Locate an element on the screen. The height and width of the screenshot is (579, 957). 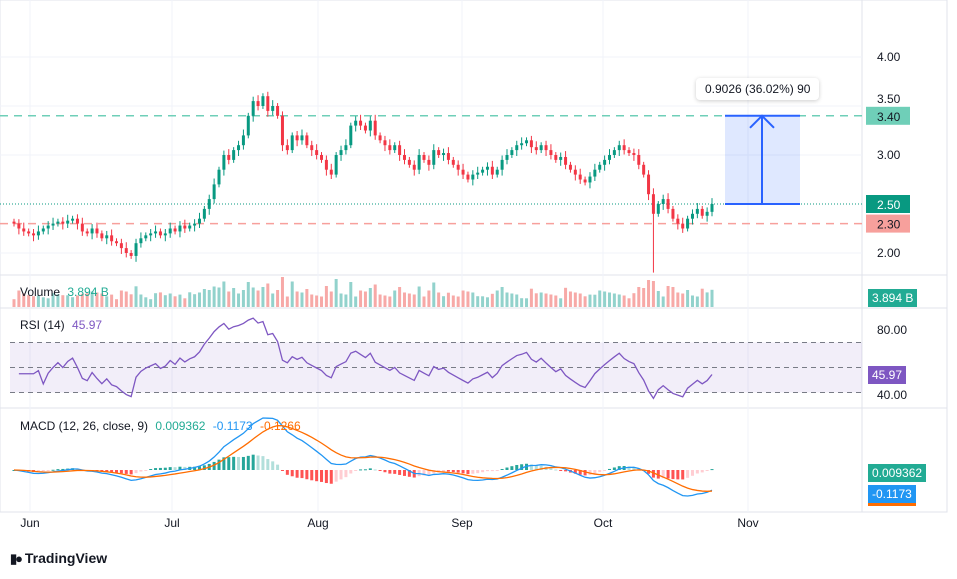
macd-line is located at coordinates (363, 457).